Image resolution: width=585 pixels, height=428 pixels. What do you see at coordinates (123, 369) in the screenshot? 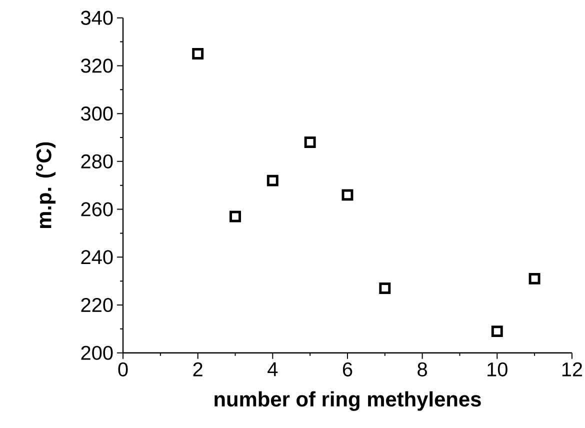
I see `x-tick-label: 0` at bounding box center [123, 369].